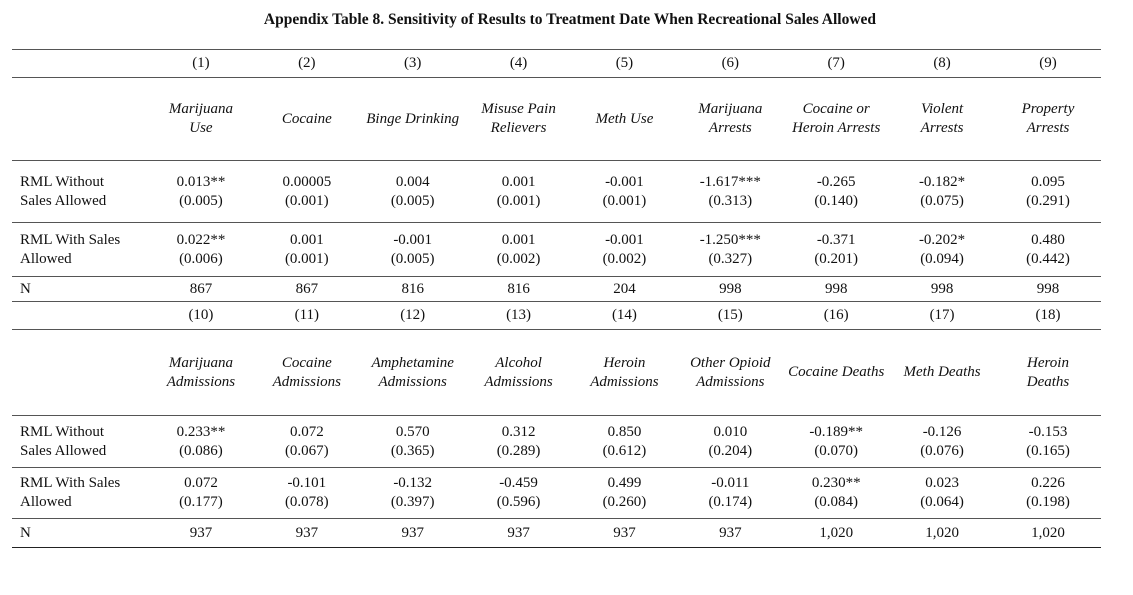 The image size is (1133, 595). Describe the element at coordinates (306, 450) in the screenshot. I see `standard-error: (0.067)` at that location.